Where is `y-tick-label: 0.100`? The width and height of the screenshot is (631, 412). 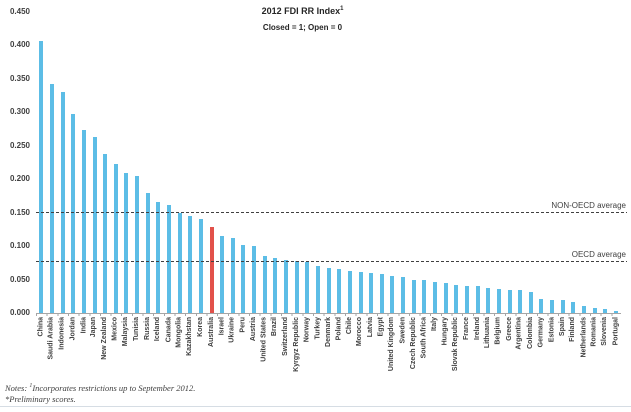 y-tick-label: 0.100 is located at coordinates (19, 246).